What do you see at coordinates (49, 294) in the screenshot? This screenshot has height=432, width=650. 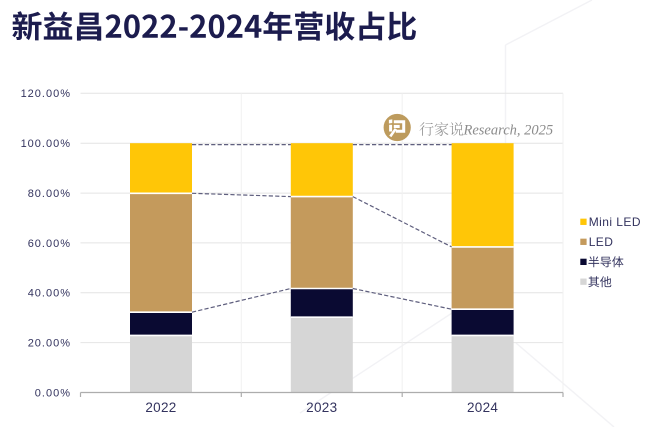 I see `svg-text: 40.00%` at bounding box center [49, 294].